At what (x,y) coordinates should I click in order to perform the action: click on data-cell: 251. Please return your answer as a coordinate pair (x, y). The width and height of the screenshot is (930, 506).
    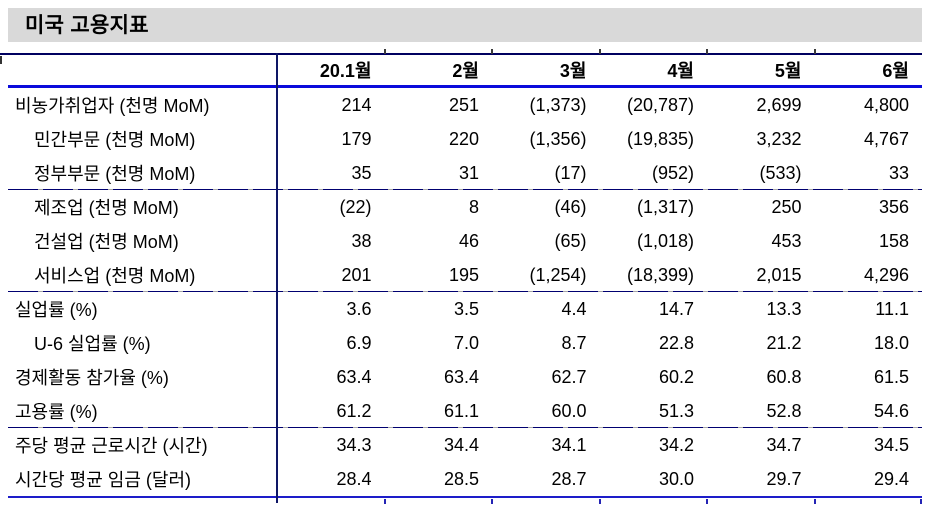
    Looking at the image, I should click on (463, 104).